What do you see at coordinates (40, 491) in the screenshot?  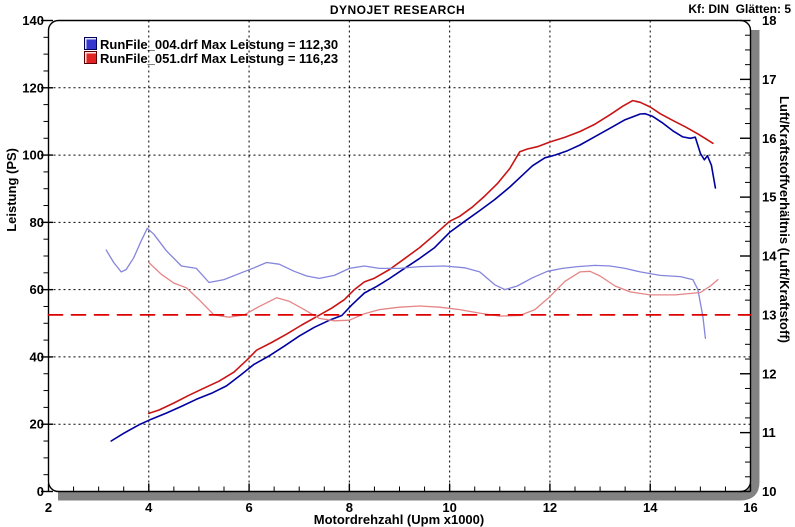 I see `svg-text: 0` at bounding box center [40, 491].